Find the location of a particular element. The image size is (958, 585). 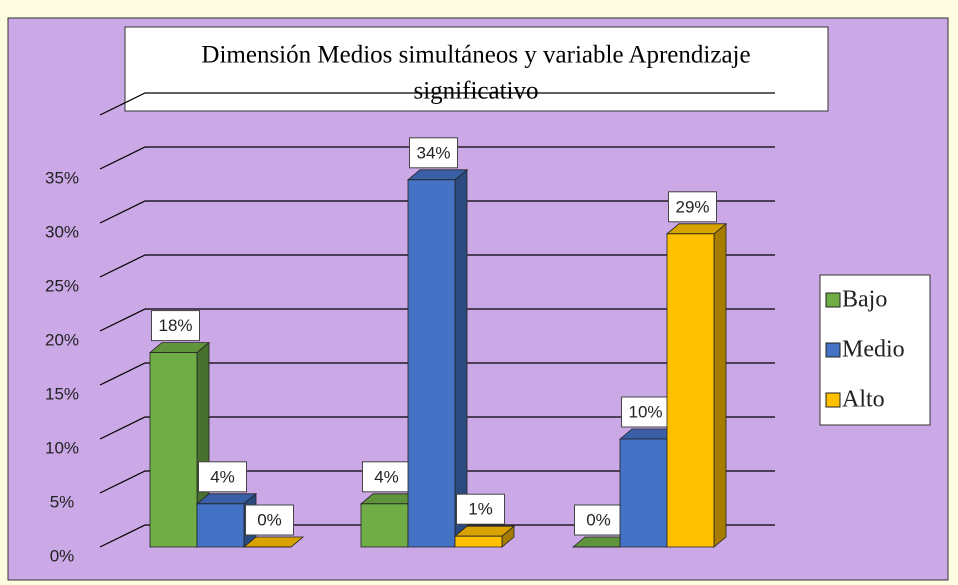

title-box is located at coordinates (476, 69).